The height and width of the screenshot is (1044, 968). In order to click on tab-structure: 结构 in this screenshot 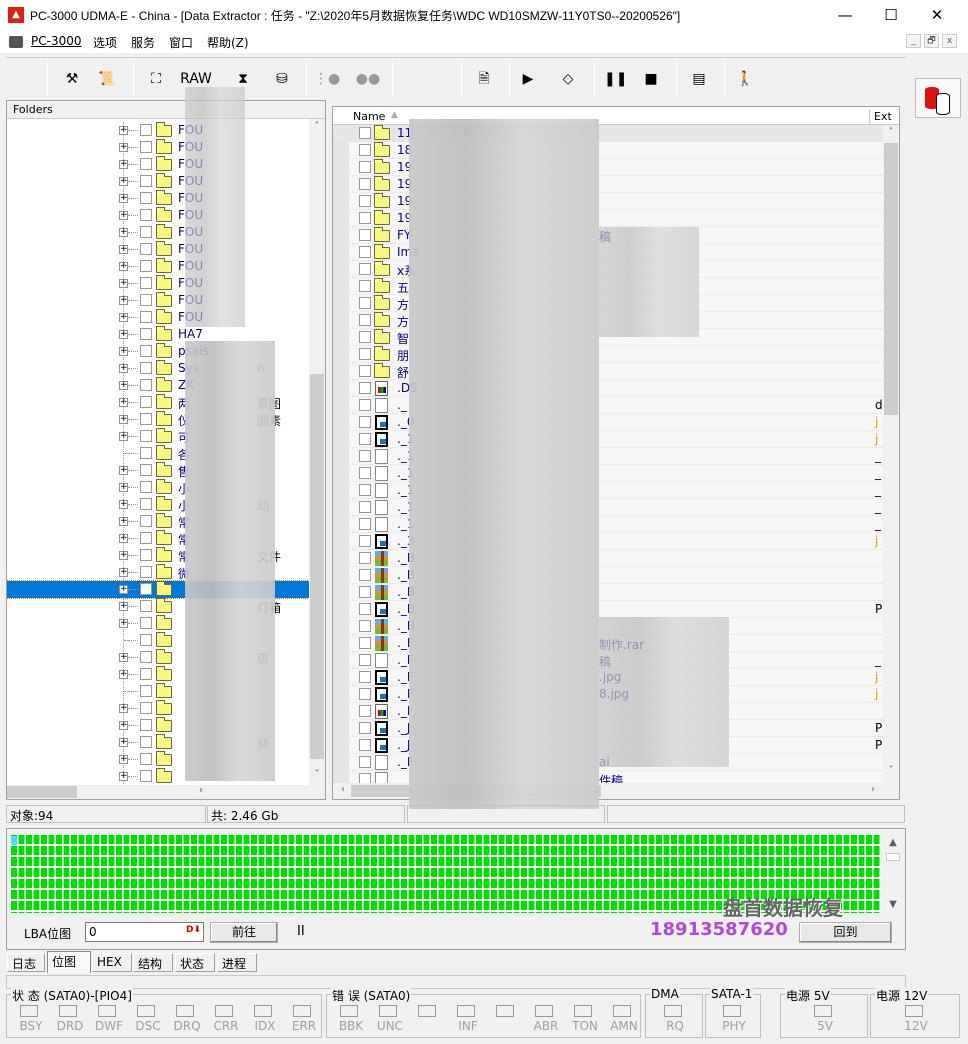, I will do `click(153, 962)`.